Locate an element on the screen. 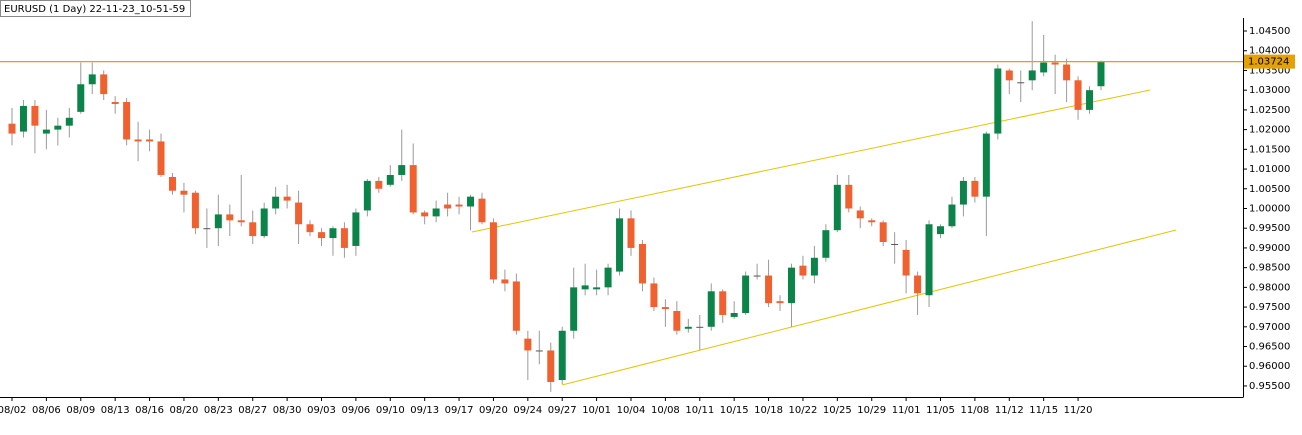 The image size is (1302, 435). x-tick-label: 11/08 is located at coordinates (974, 410).